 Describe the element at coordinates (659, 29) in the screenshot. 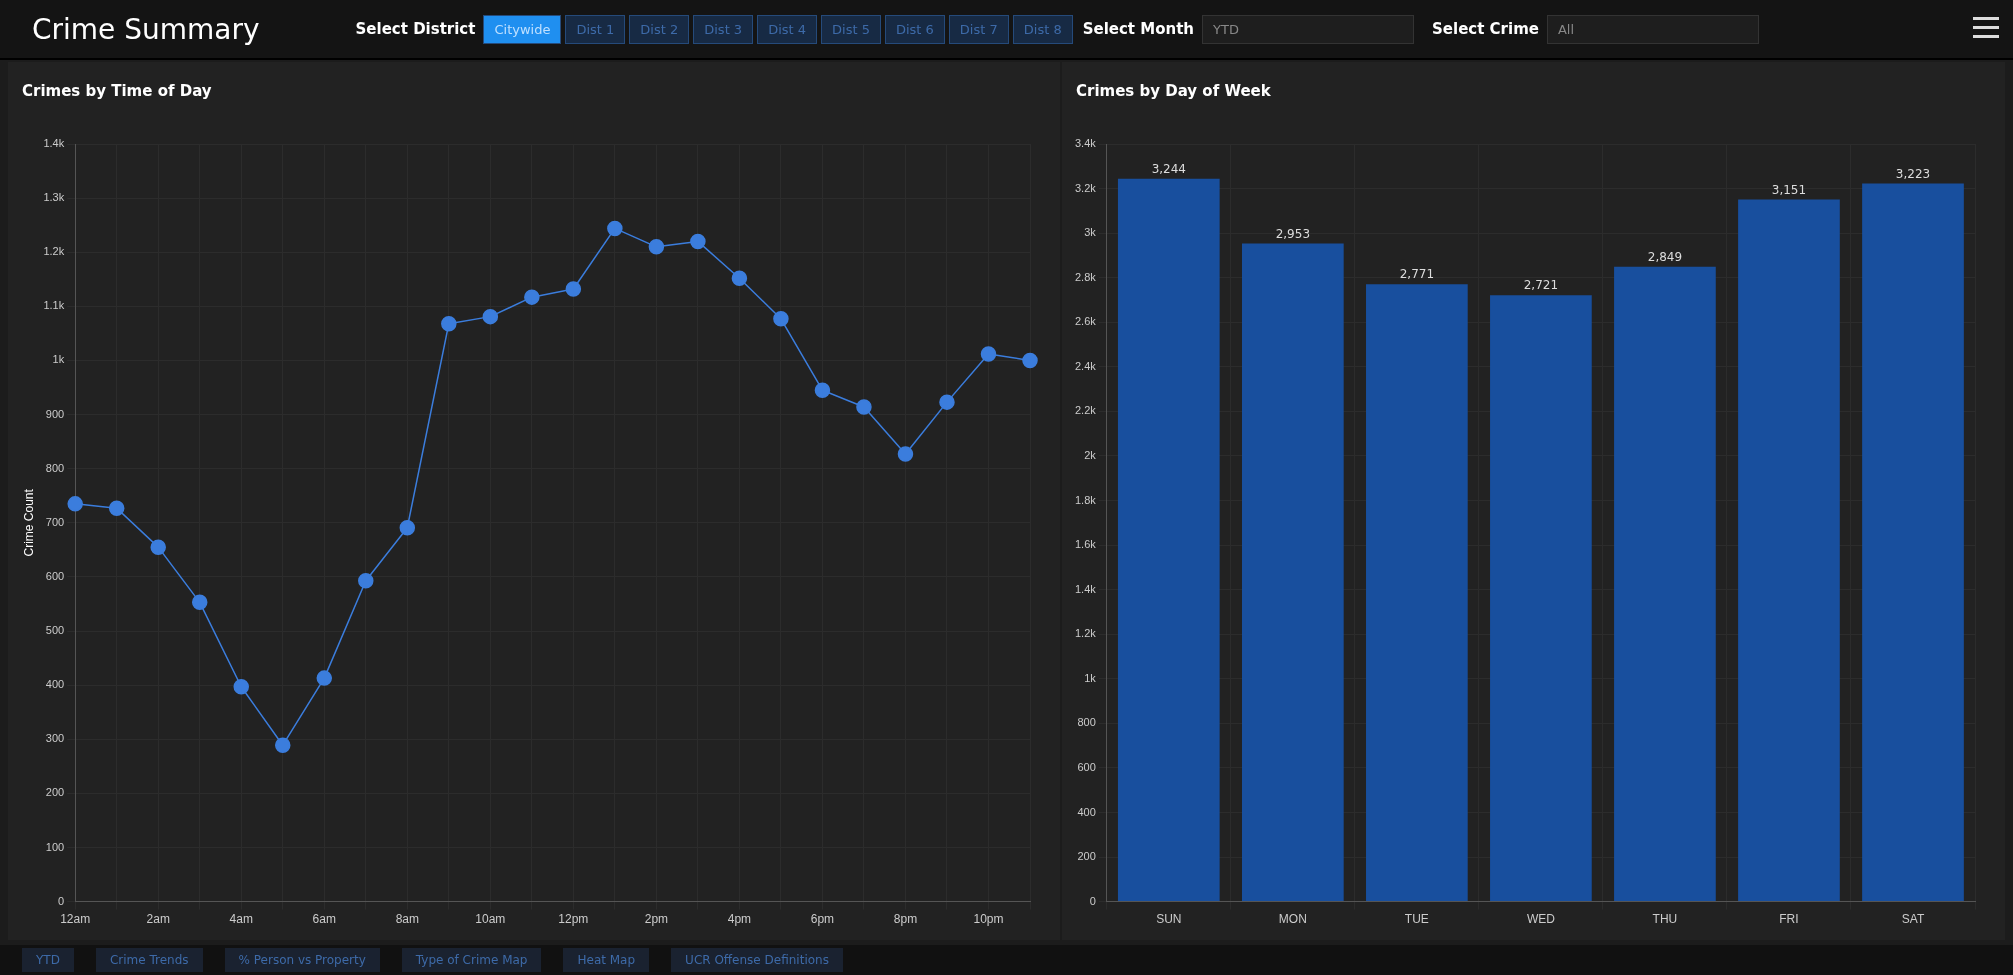

I see `text: Dist 2` at that location.